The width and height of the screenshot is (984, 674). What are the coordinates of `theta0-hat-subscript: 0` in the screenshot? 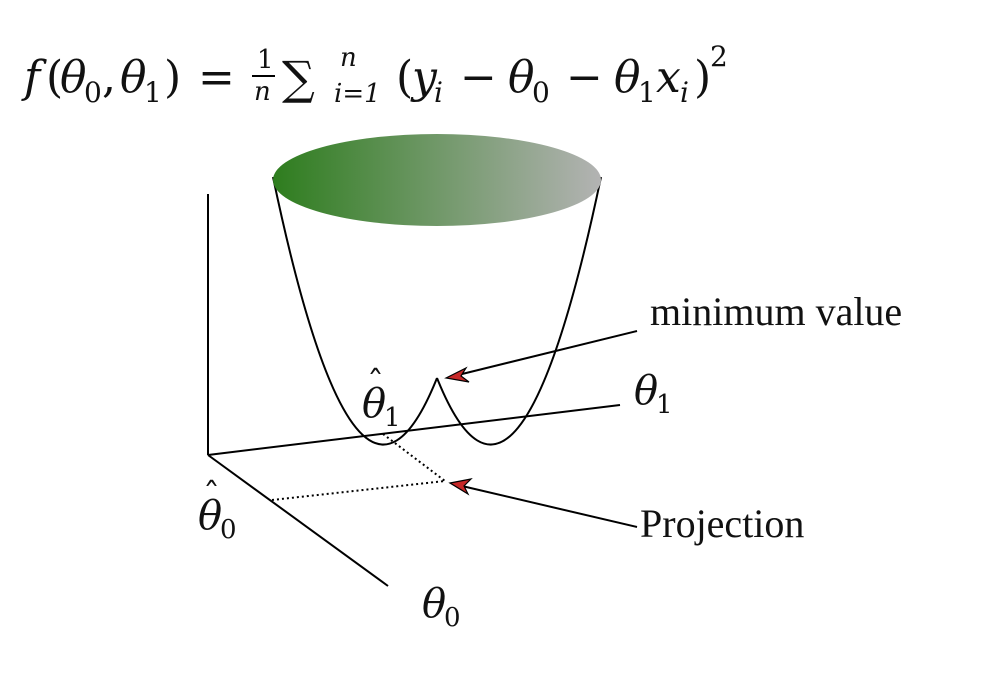 It's located at (228, 530).